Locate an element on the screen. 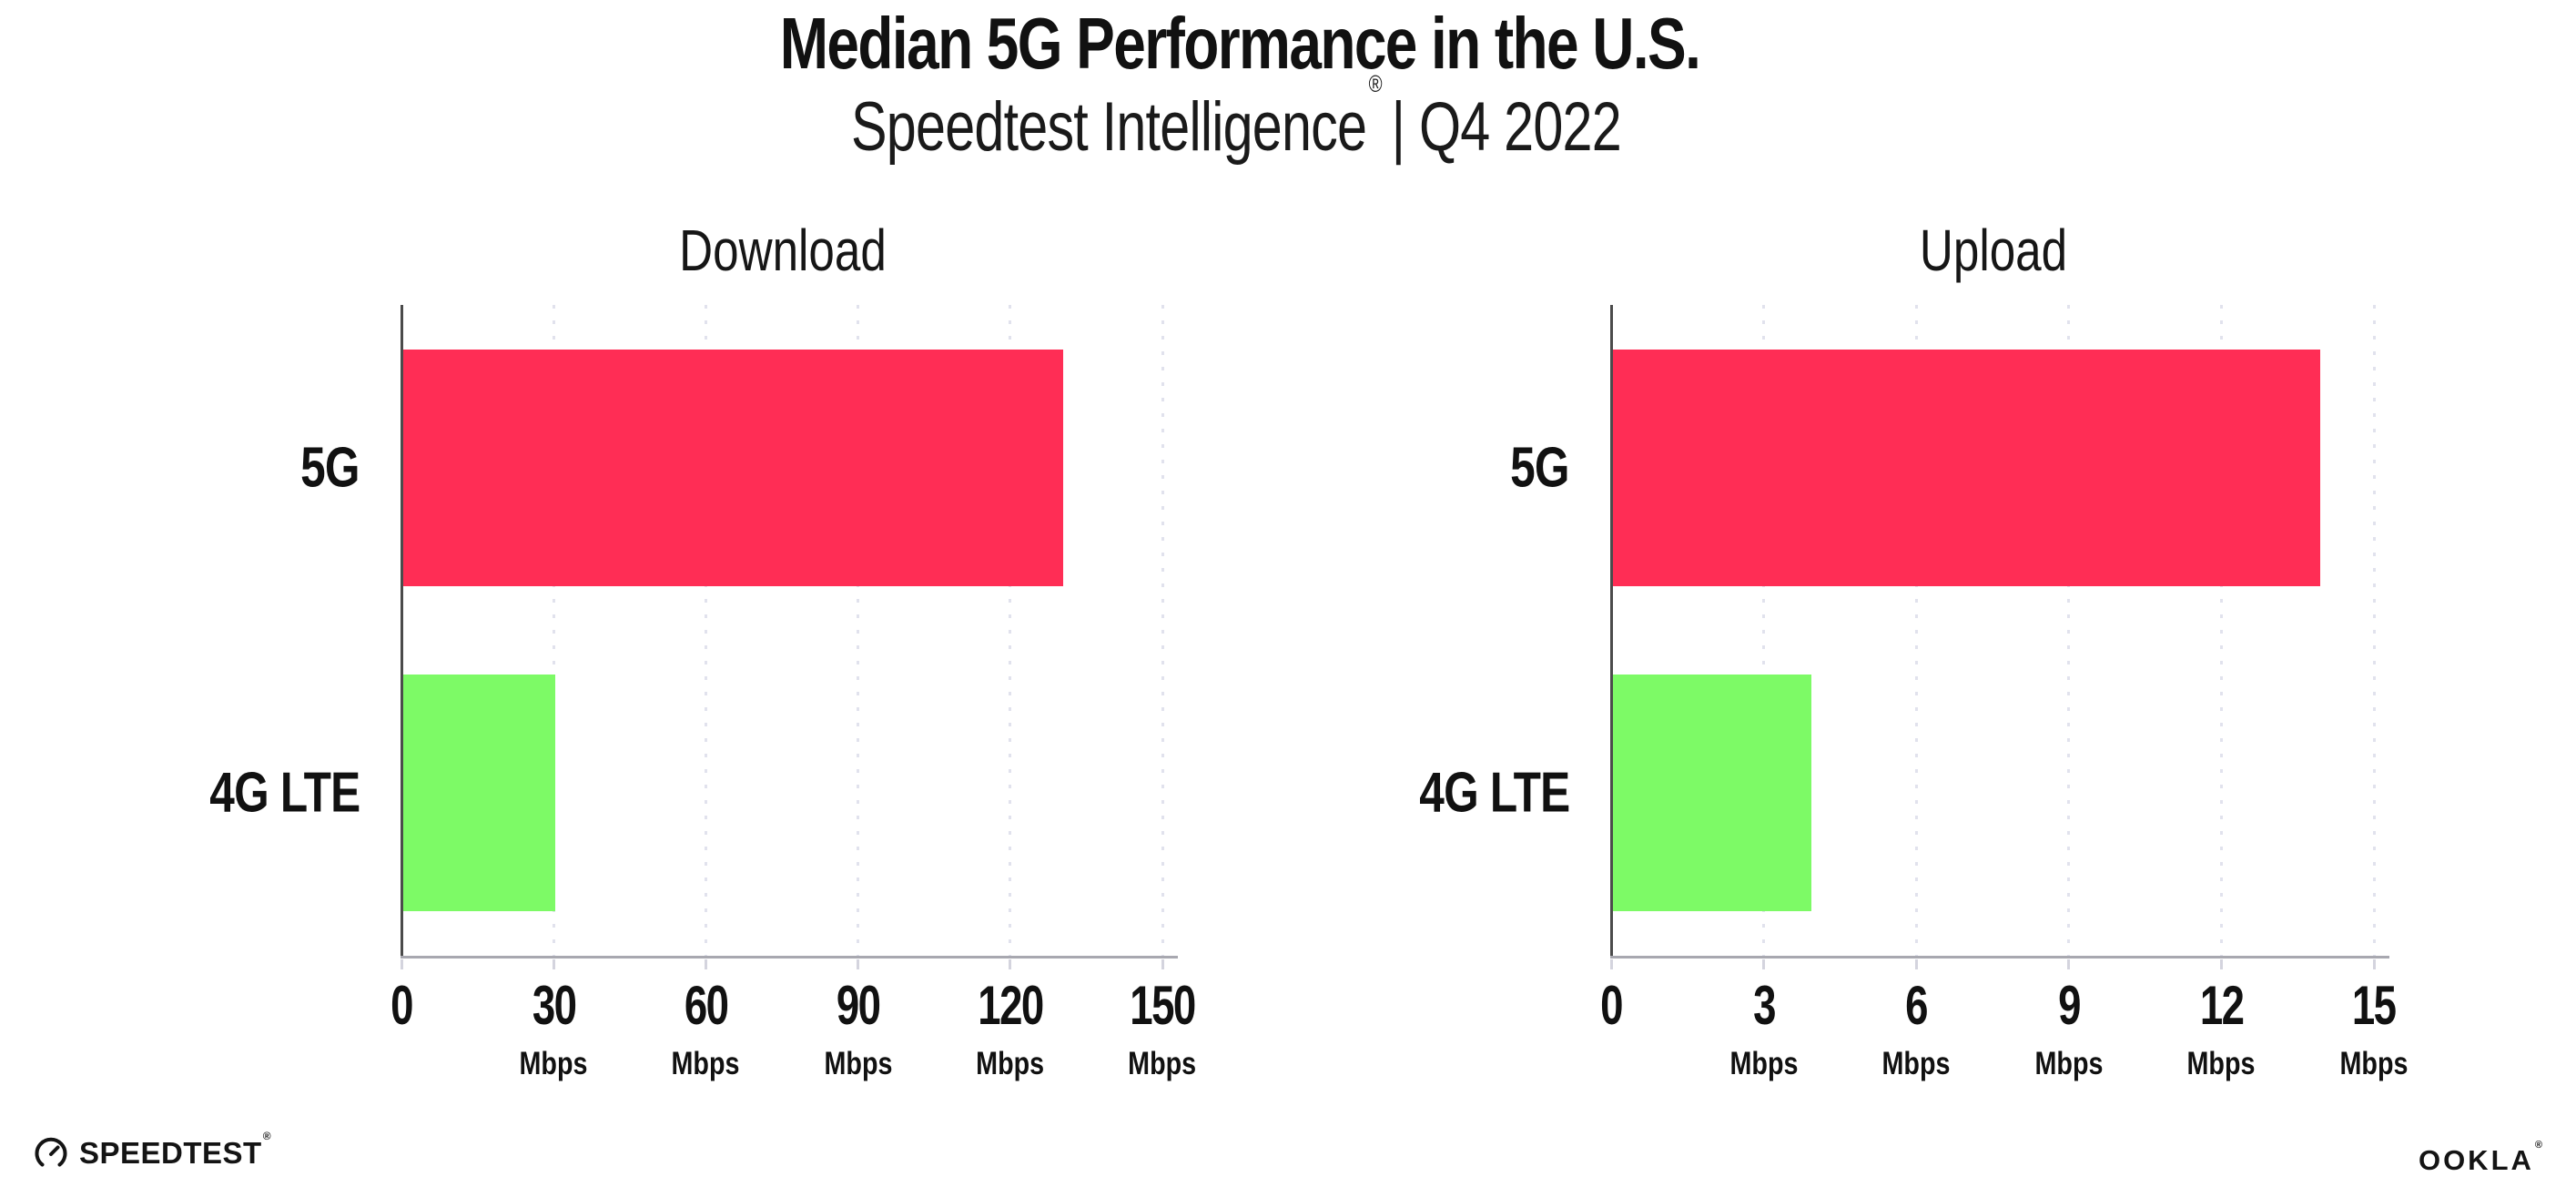 The image size is (2576, 1197). upload-chart-title: Upload is located at coordinates (1993, 250).